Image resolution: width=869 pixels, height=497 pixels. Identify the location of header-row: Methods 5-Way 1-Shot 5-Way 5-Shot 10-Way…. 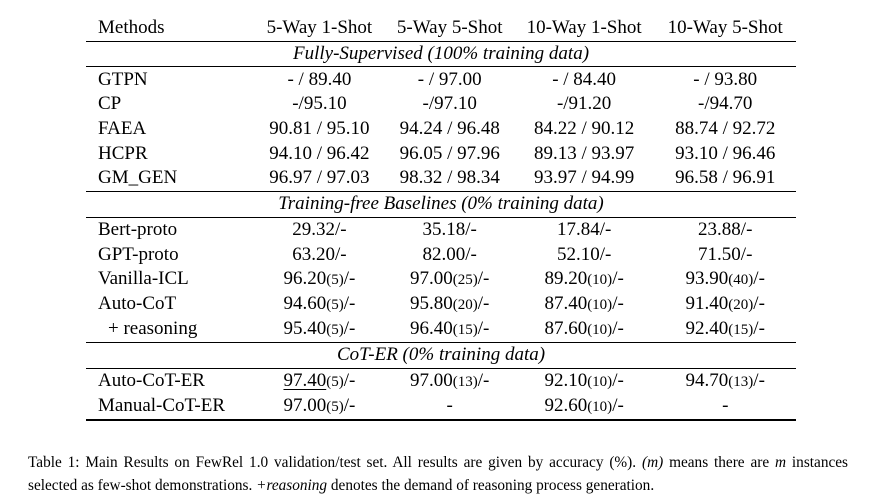
(441, 28).